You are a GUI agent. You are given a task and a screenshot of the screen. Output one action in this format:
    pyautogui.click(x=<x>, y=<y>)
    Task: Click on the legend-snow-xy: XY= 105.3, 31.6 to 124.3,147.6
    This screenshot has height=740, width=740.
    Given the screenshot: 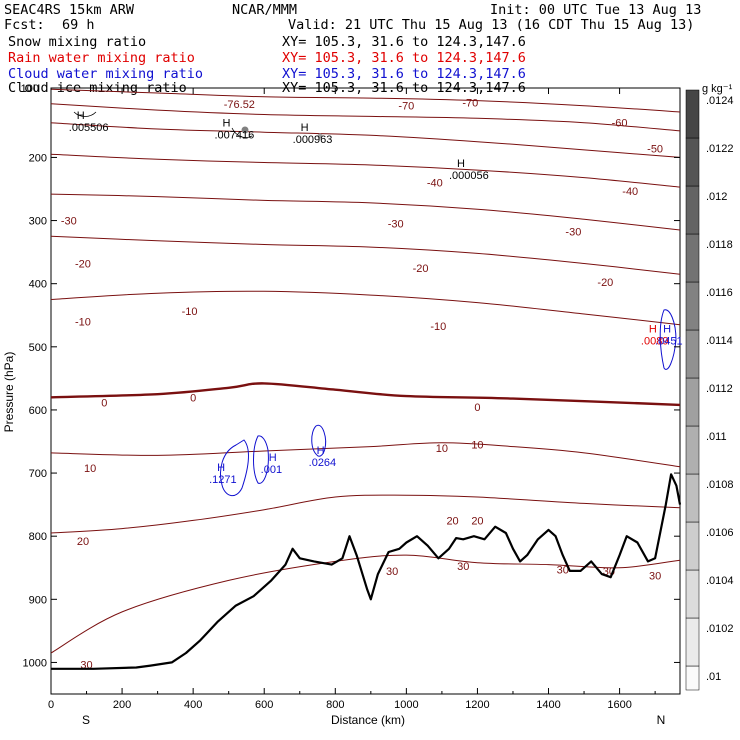 What is the action you would take?
    pyautogui.click(x=404, y=42)
    